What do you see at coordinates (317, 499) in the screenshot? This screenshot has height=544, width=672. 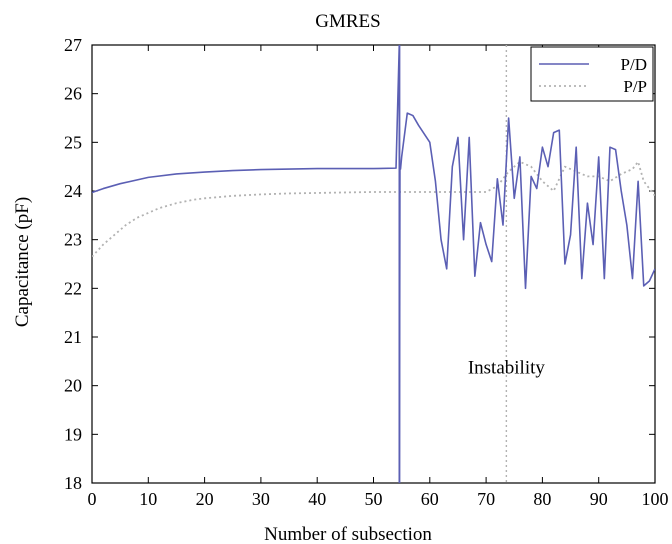 I see `x-tick-label: 40` at bounding box center [317, 499].